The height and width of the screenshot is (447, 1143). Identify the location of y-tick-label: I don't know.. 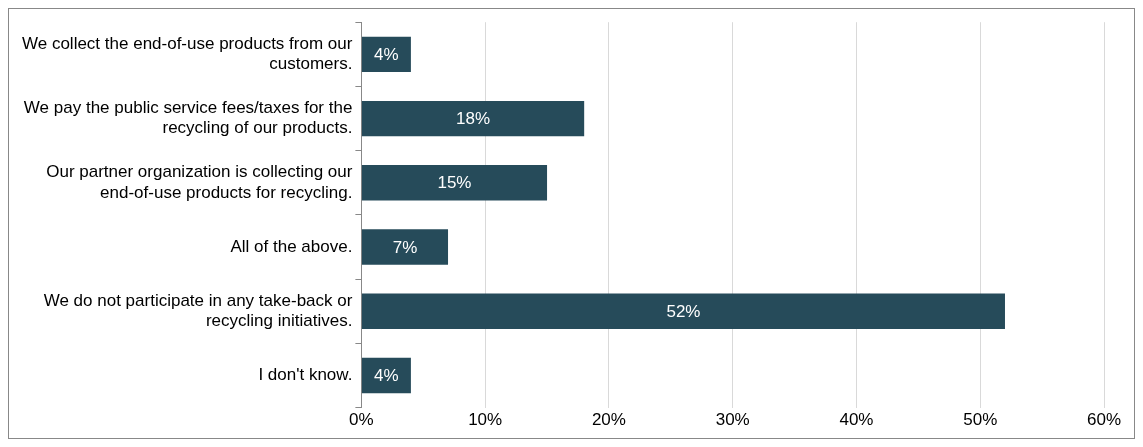
(305, 375).